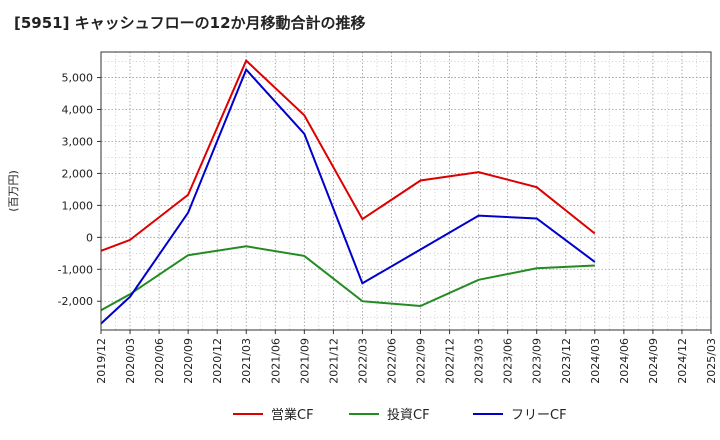 The width and height of the screenshot is (720, 440). Describe the element at coordinates (275, 361) in the screenshot. I see `x-tick-label: 2021/06` at that location.